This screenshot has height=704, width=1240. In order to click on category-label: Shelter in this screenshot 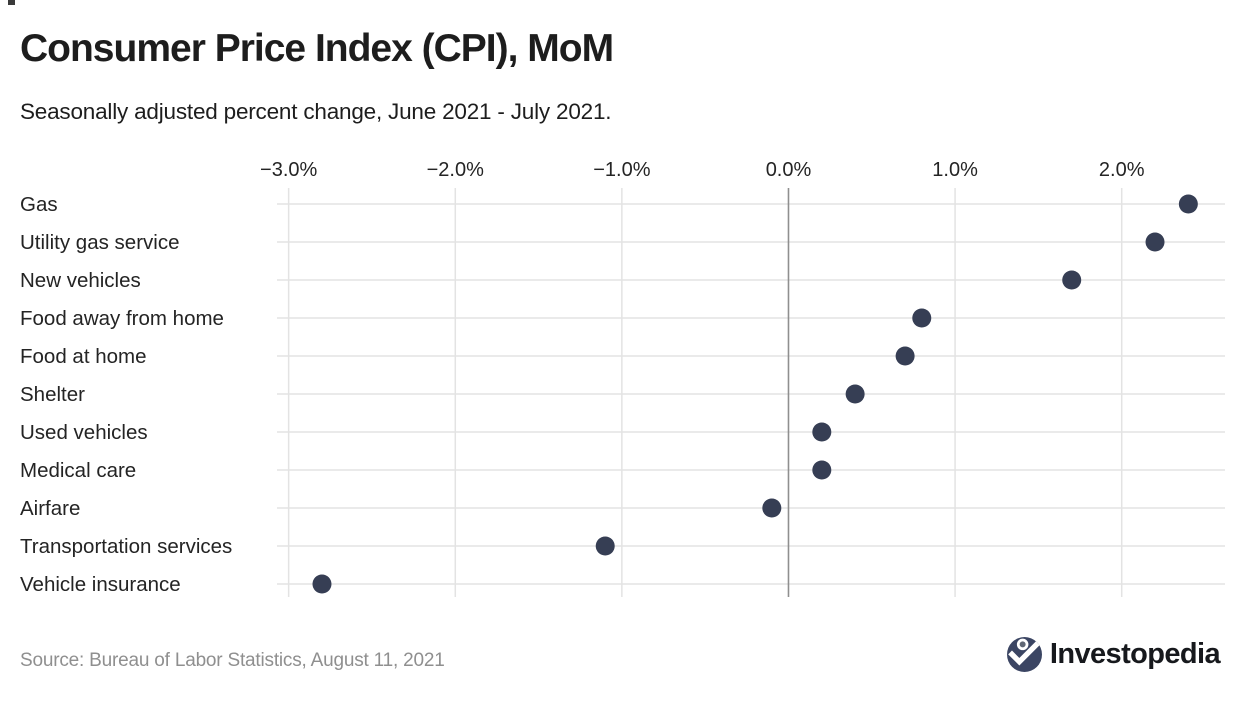, I will do `click(52, 394)`.